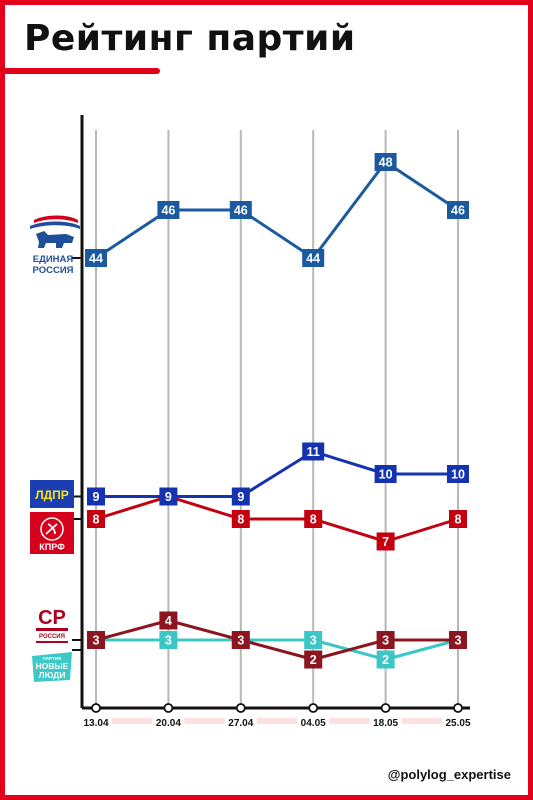 Image resolution: width=533 pixels, height=800 pixels. I want to click on x-tick-label-25.05: 25.05, so click(457, 723).